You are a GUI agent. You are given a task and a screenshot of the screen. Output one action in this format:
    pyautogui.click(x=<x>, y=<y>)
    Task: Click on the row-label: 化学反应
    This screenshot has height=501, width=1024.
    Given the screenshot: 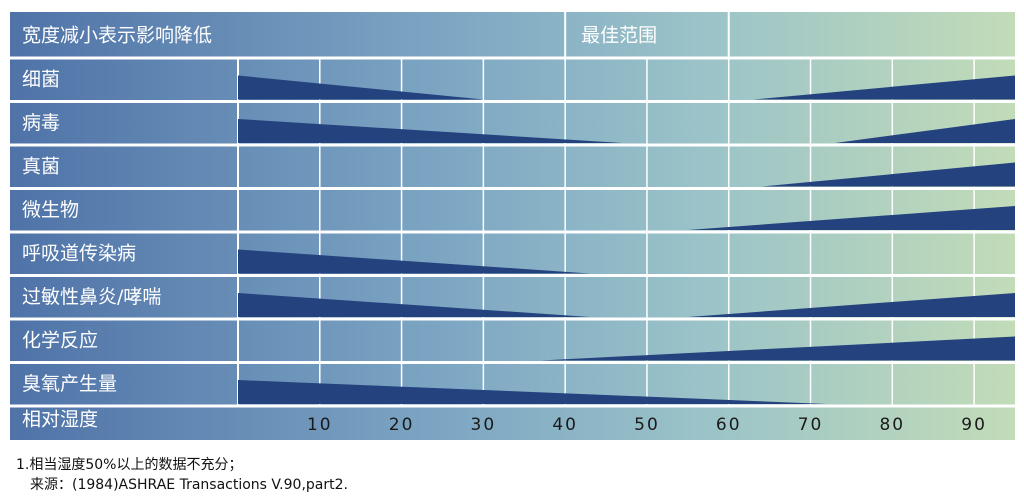 What is the action you would take?
    pyautogui.click(x=60, y=340)
    